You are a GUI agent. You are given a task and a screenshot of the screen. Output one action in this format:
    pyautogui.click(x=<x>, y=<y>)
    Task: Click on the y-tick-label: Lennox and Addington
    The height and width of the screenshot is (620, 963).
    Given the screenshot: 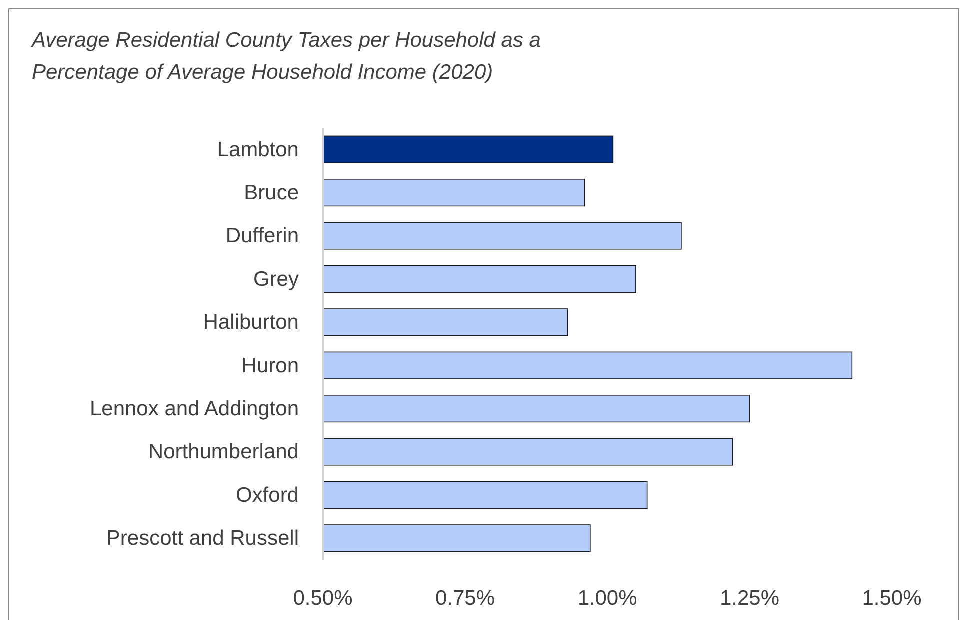 What is the action you would take?
    pyautogui.click(x=194, y=409)
    